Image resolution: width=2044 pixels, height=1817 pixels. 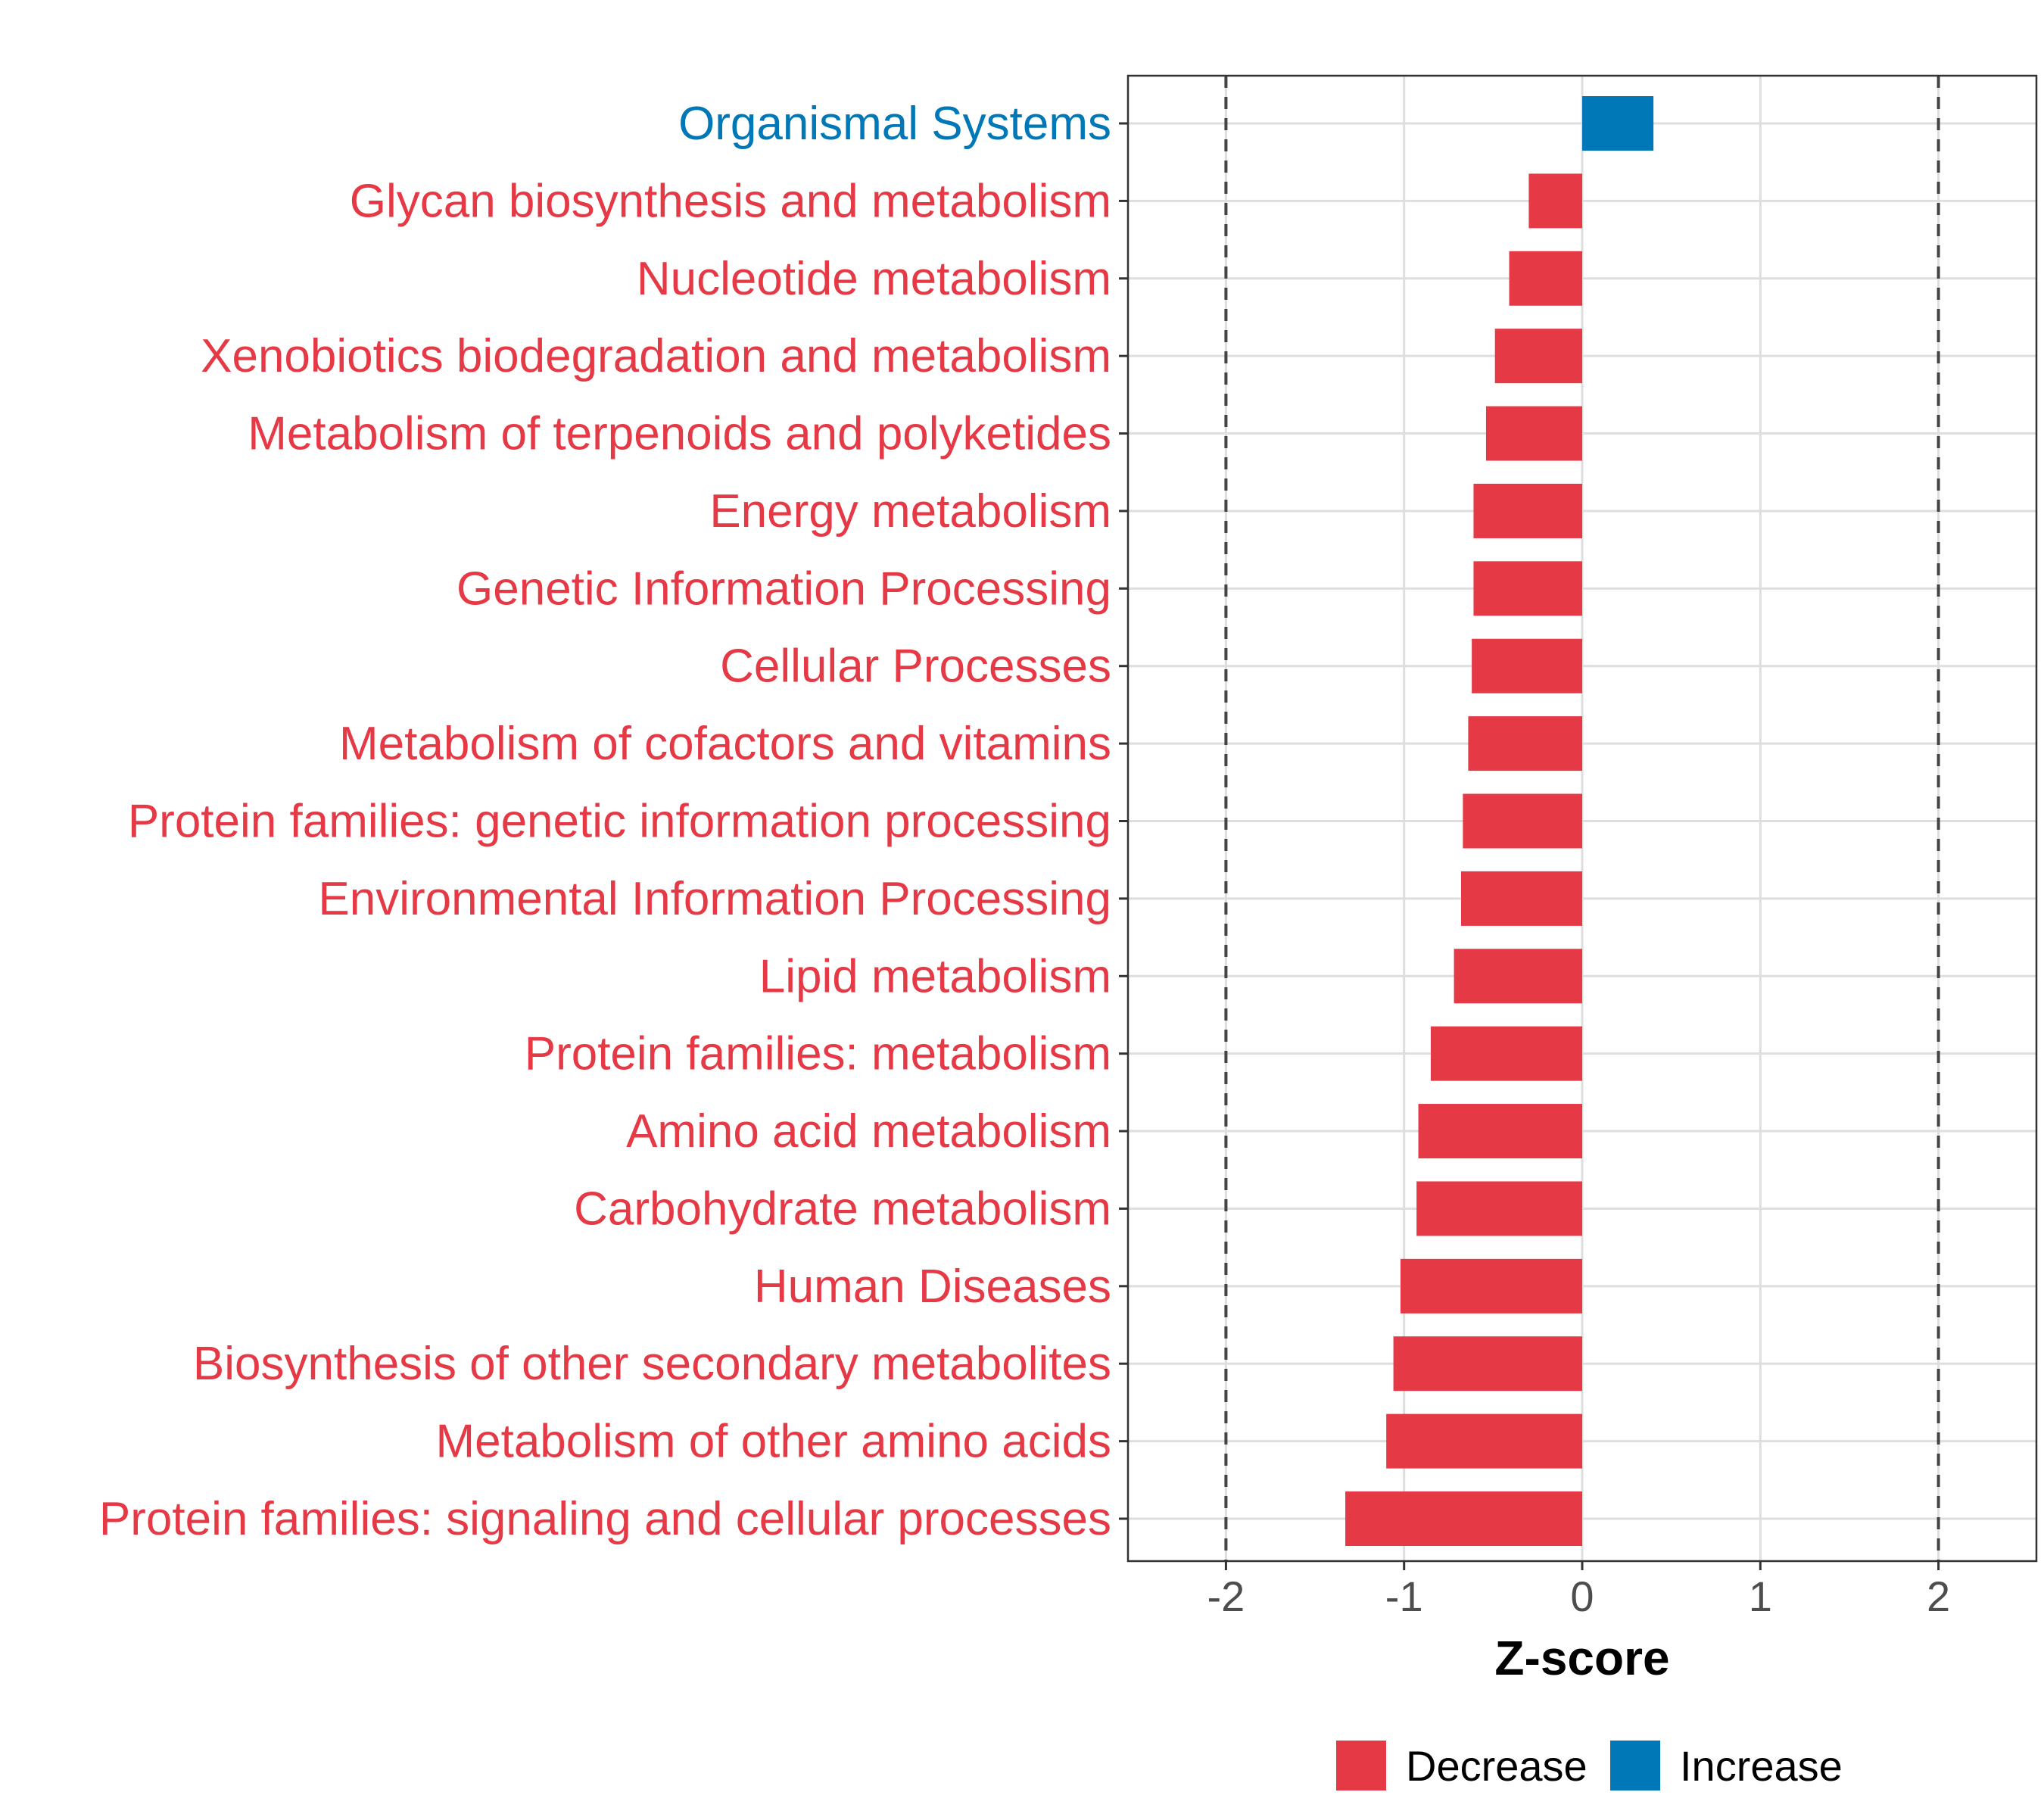 I want to click on x-tick-label: -2, so click(x=1226, y=1596).